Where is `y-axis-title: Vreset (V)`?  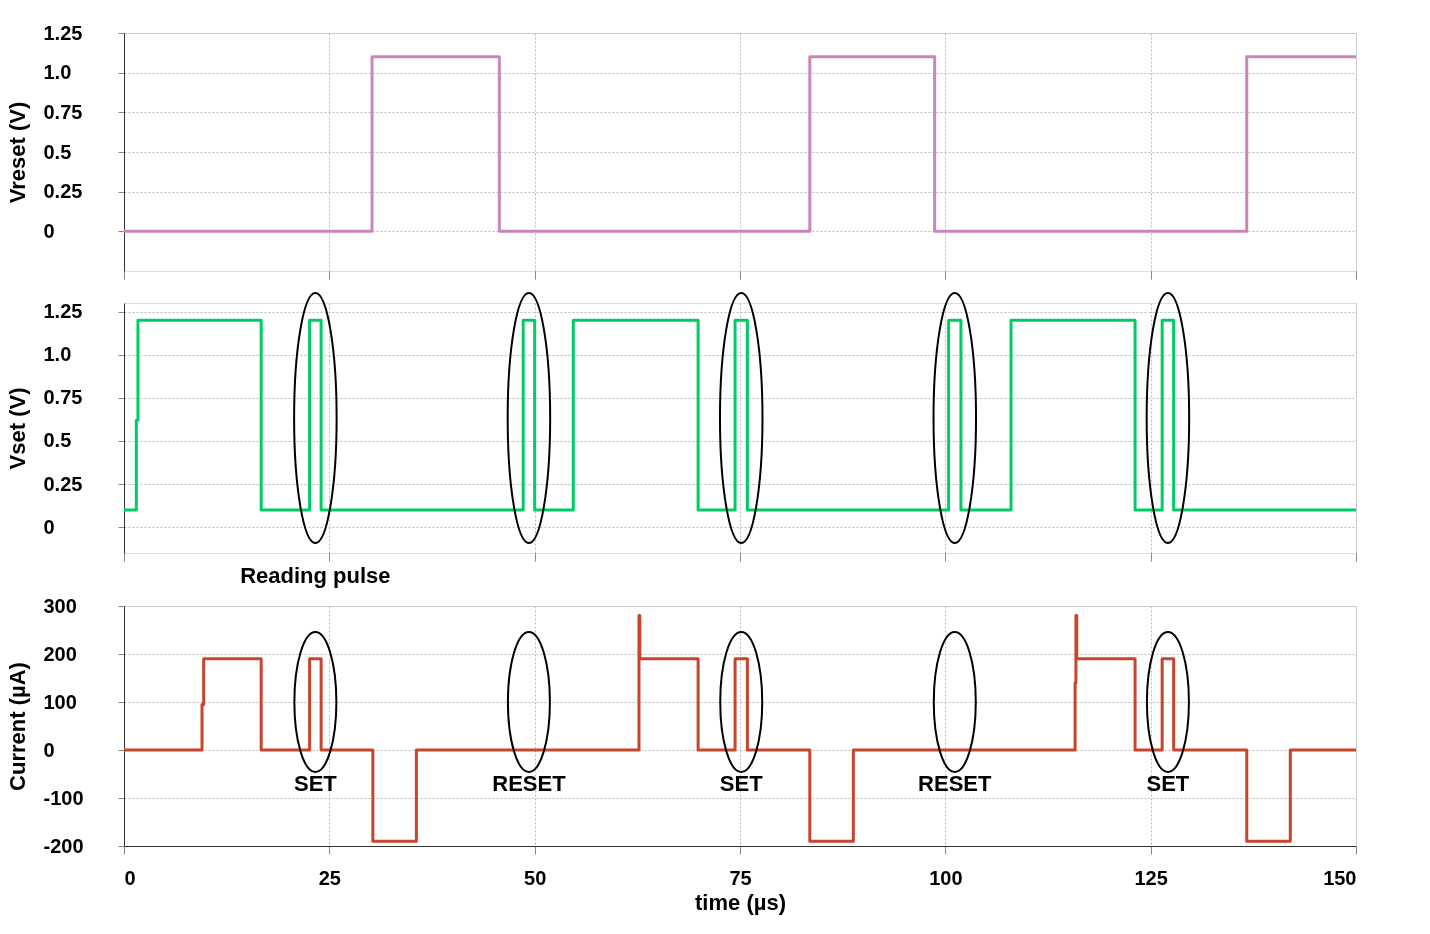 y-axis-title: Vreset (V) is located at coordinates (17, 152).